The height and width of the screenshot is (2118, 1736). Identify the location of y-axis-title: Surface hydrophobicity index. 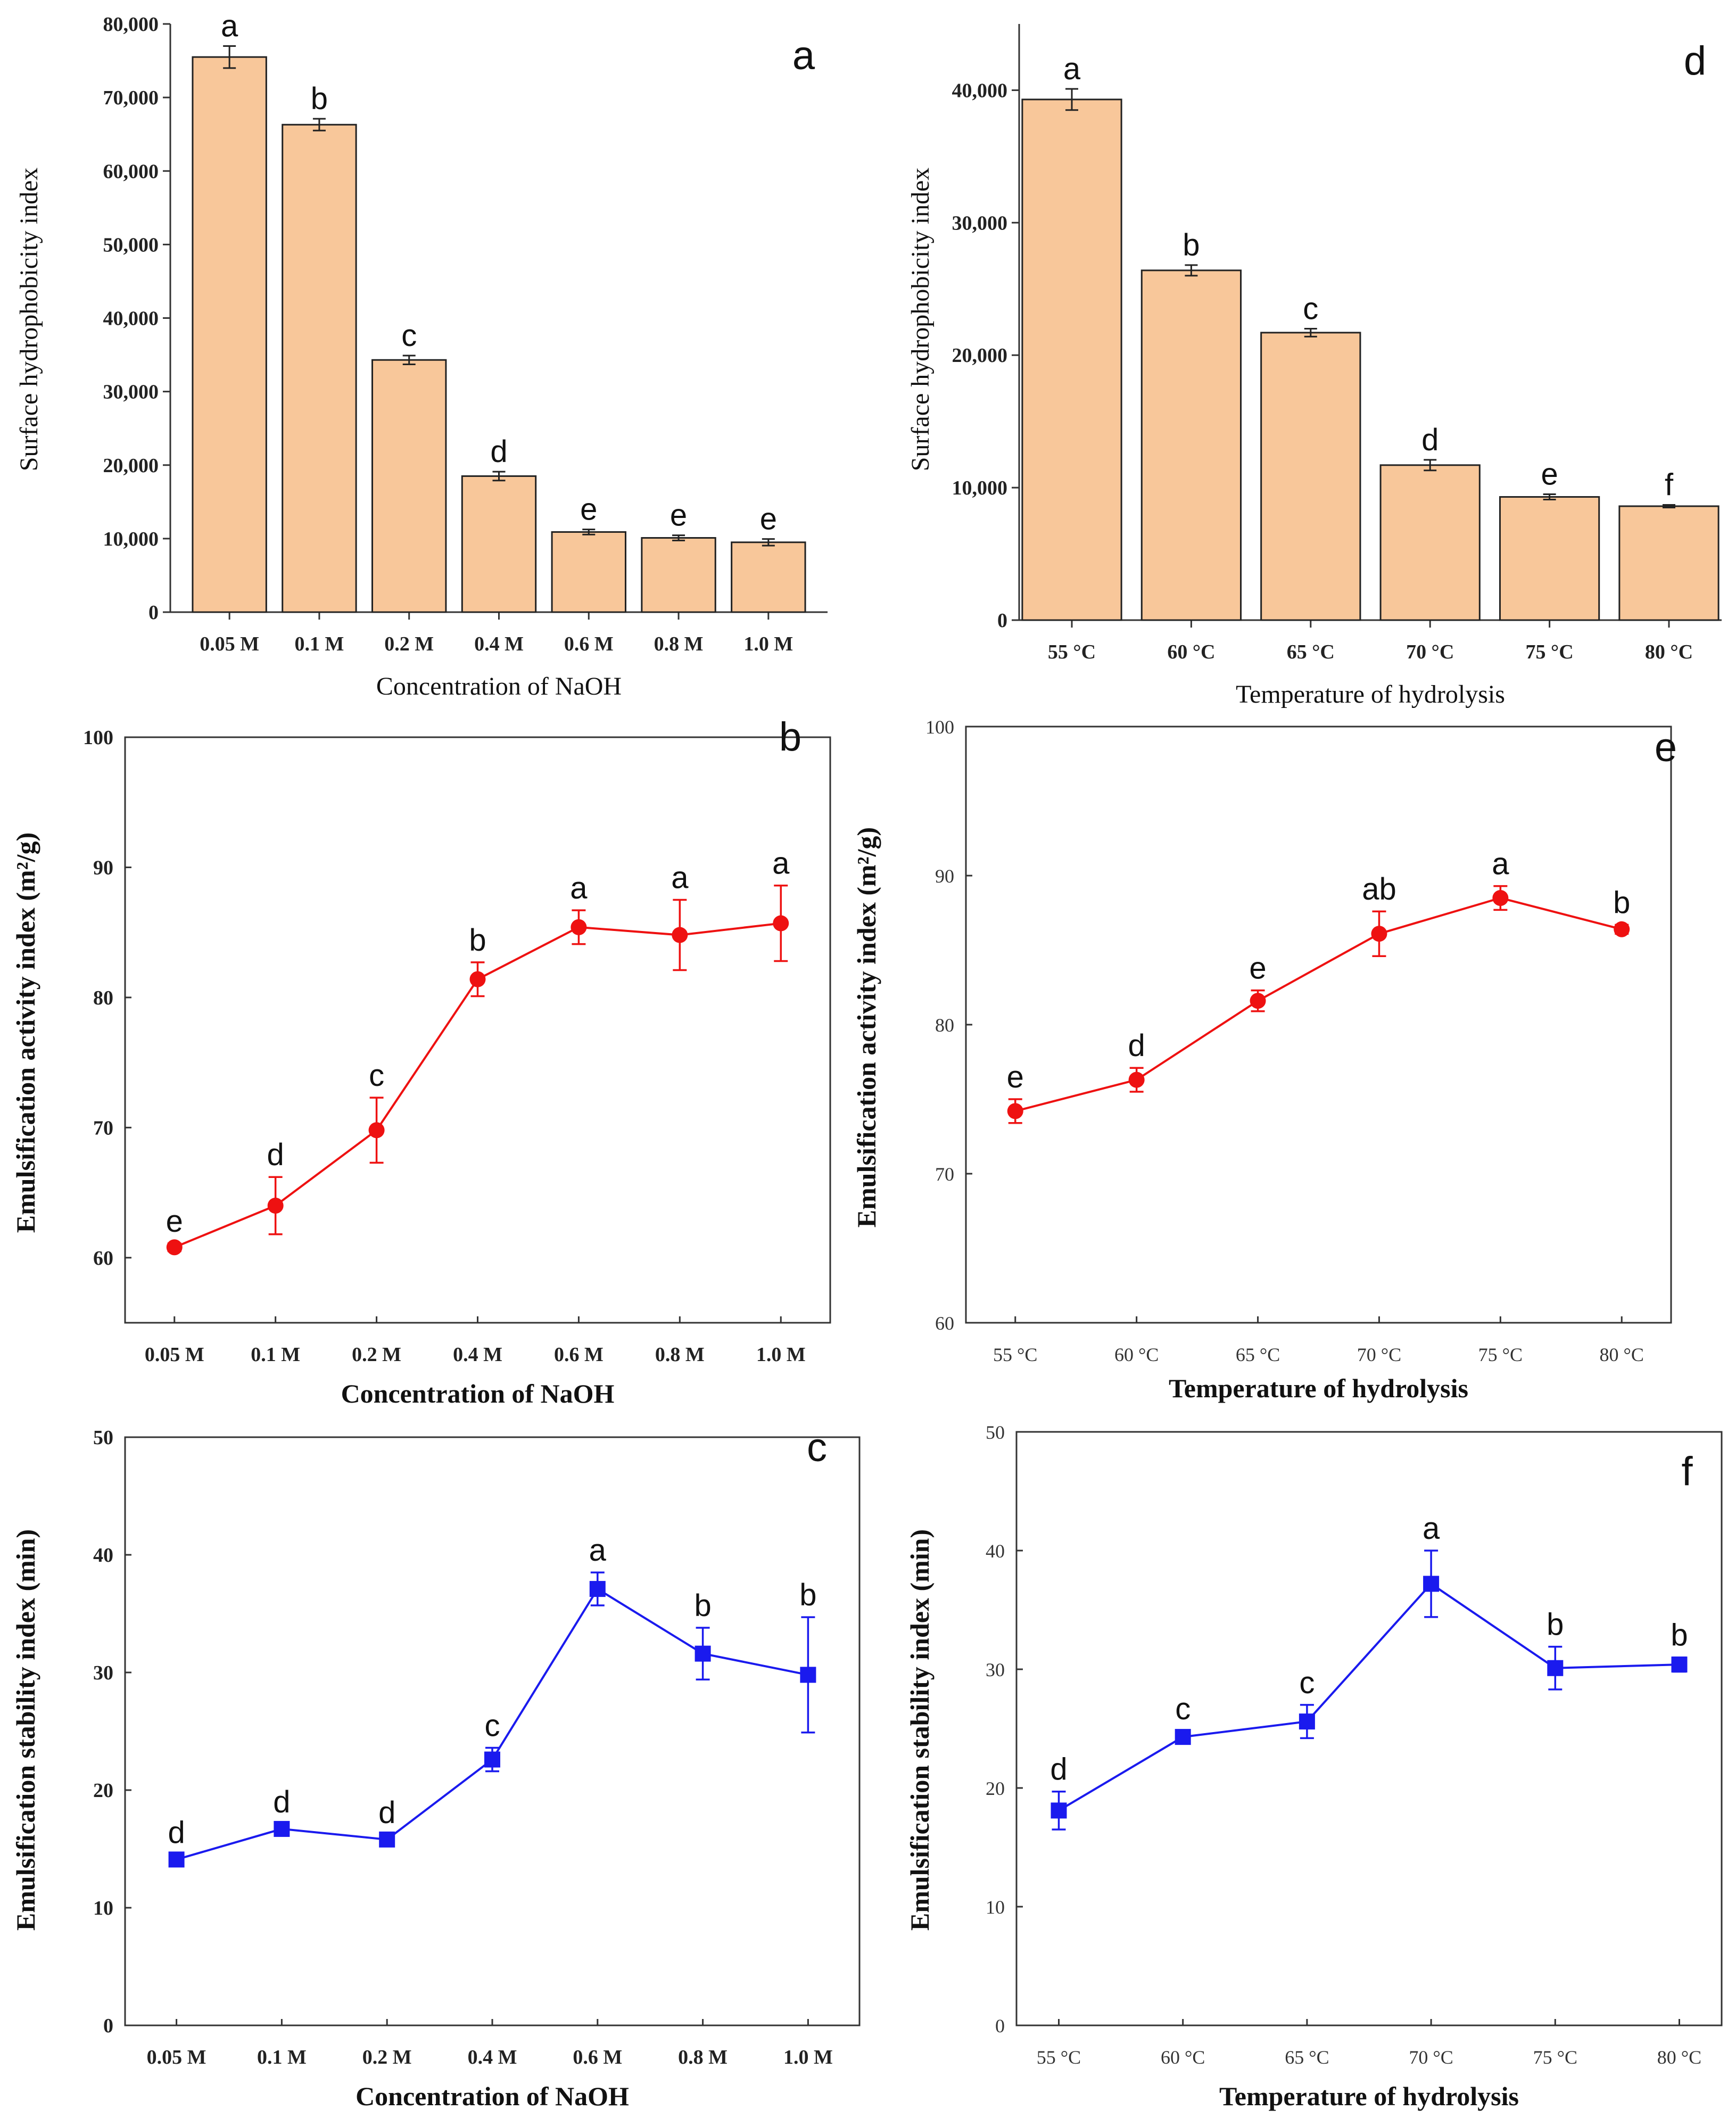
(921, 320).